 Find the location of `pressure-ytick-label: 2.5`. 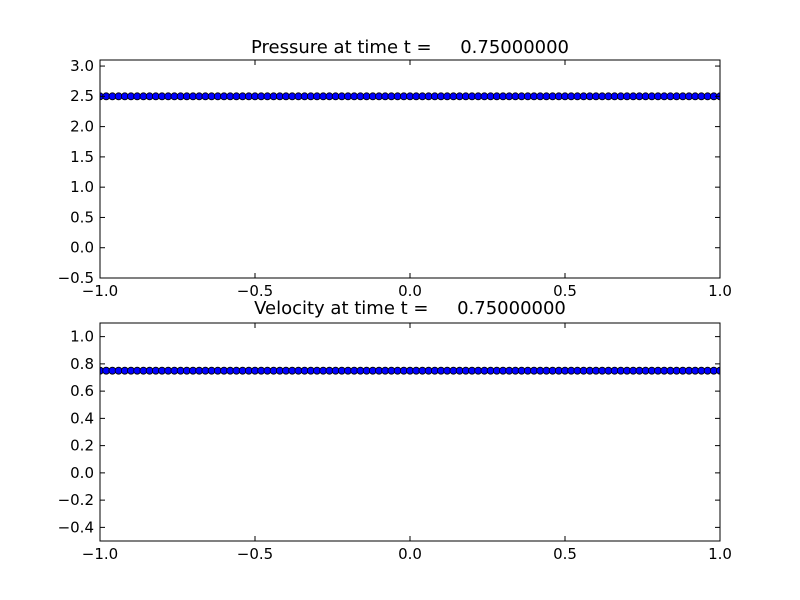

pressure-ytick-label: 2.5 is located at coordinates (82, 96).